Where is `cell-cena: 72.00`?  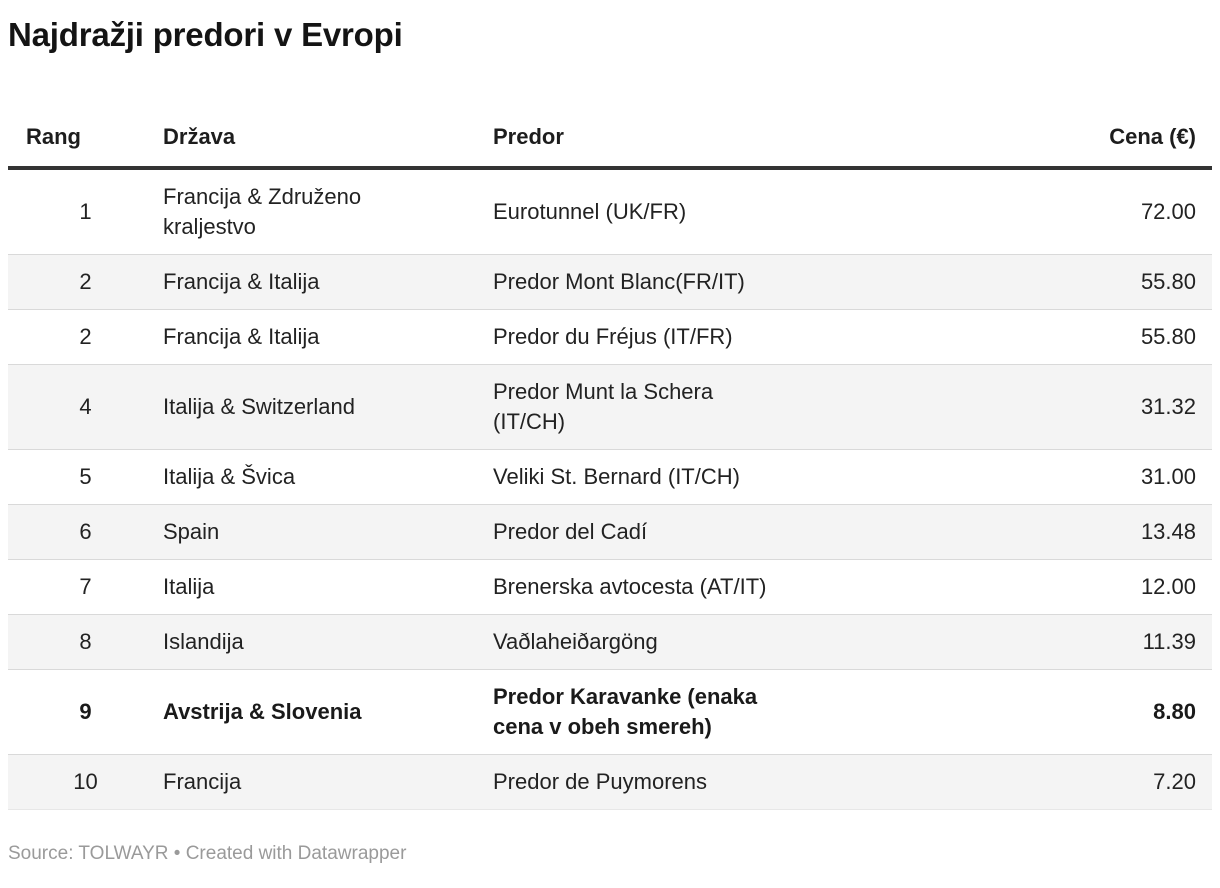
cell-cena: 72.00 is located at coordinates (1168, 211).